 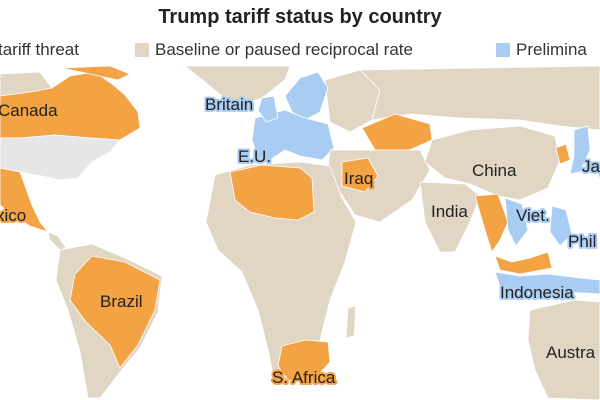 I want to click on region-australia, so click(x=563, y=349).